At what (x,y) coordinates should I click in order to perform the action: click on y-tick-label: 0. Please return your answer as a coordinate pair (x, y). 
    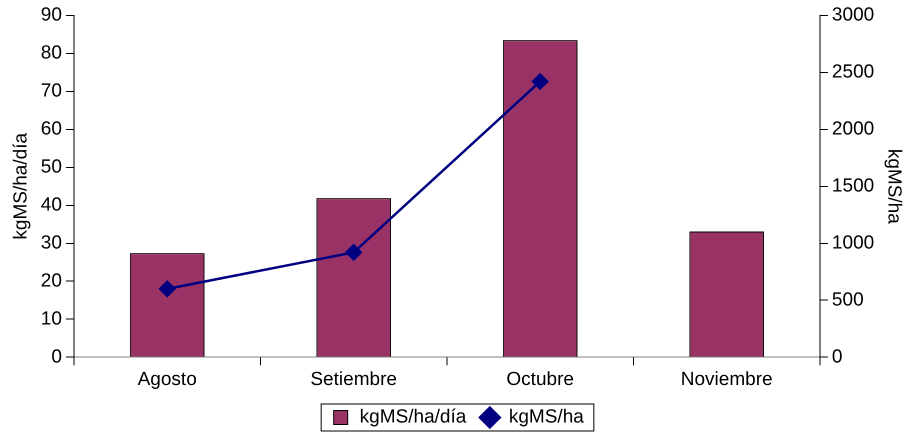
    Looking at the image, I should click on (56, 357).